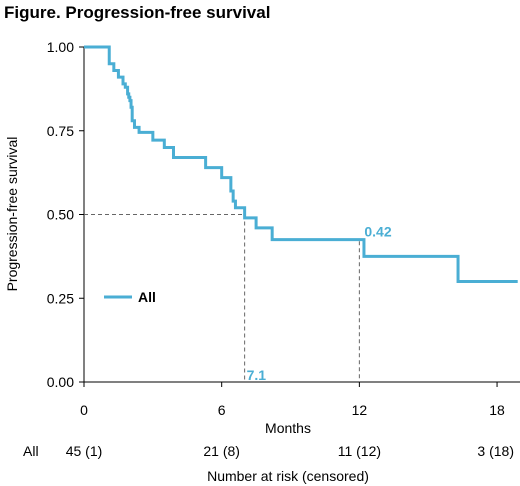 Image resolution: width=520 pixels, height=486 pixels. What do you see at coordinates (497, 410) in the screenshot?
I see `x-tick-label: 18` at bounding box center [497, 410].